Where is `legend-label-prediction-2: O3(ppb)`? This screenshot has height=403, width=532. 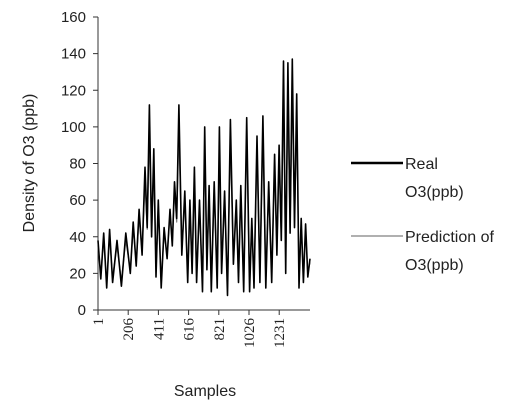
legend-label-prediction-2: O3(ppb) is located at coordinates (434, 265).